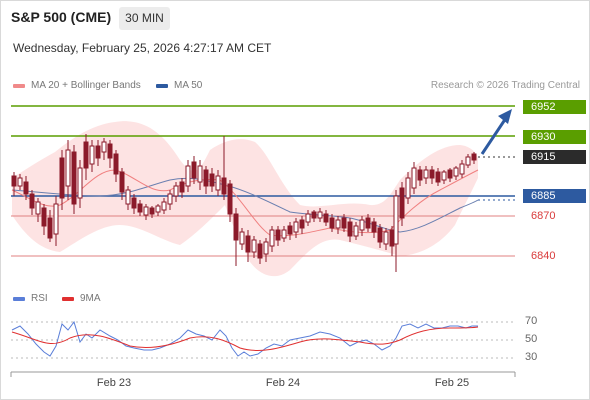  Describe the element at coordinates (30, 298) in the screenshot. I see `legend-rsi: RSI` at that location.